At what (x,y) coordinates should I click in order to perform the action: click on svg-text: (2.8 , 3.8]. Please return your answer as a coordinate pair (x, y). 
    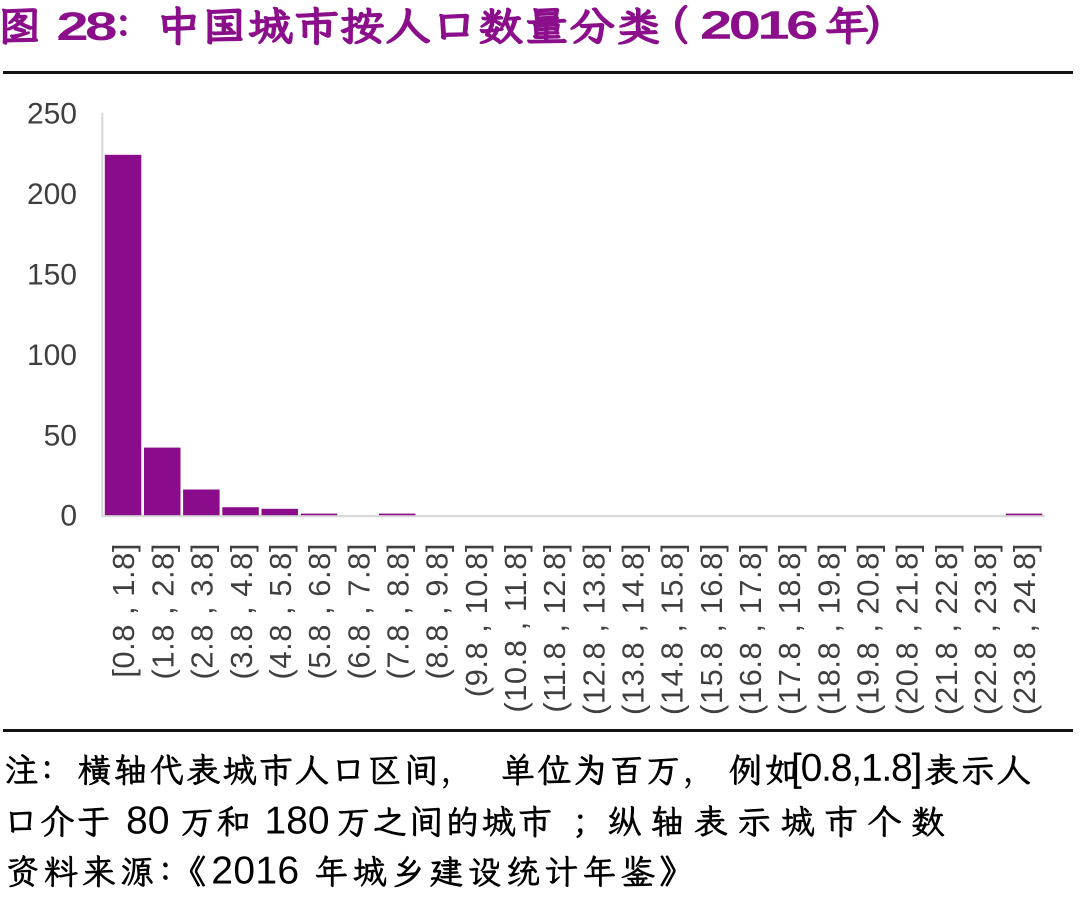
    Looking at the image, I should click on (202, 611).